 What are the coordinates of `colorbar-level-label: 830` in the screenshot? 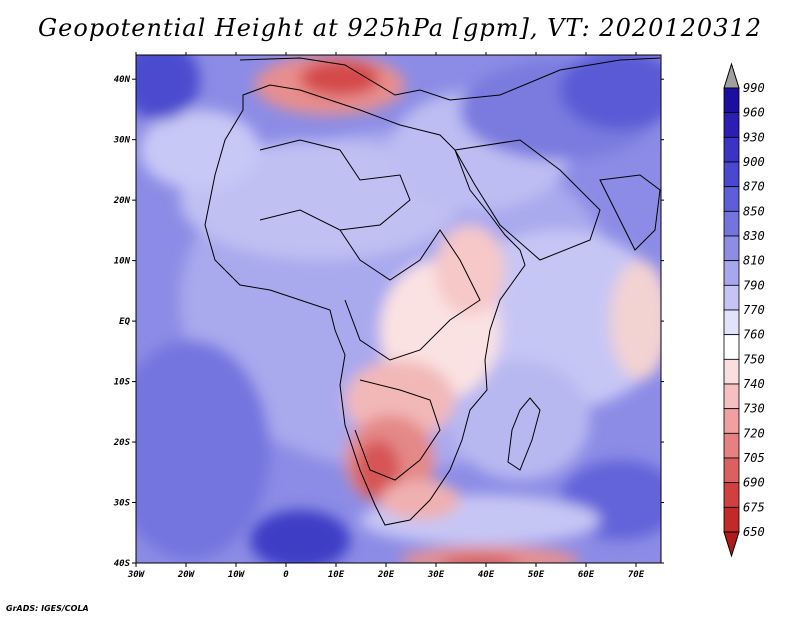 It's located at (754, 236).